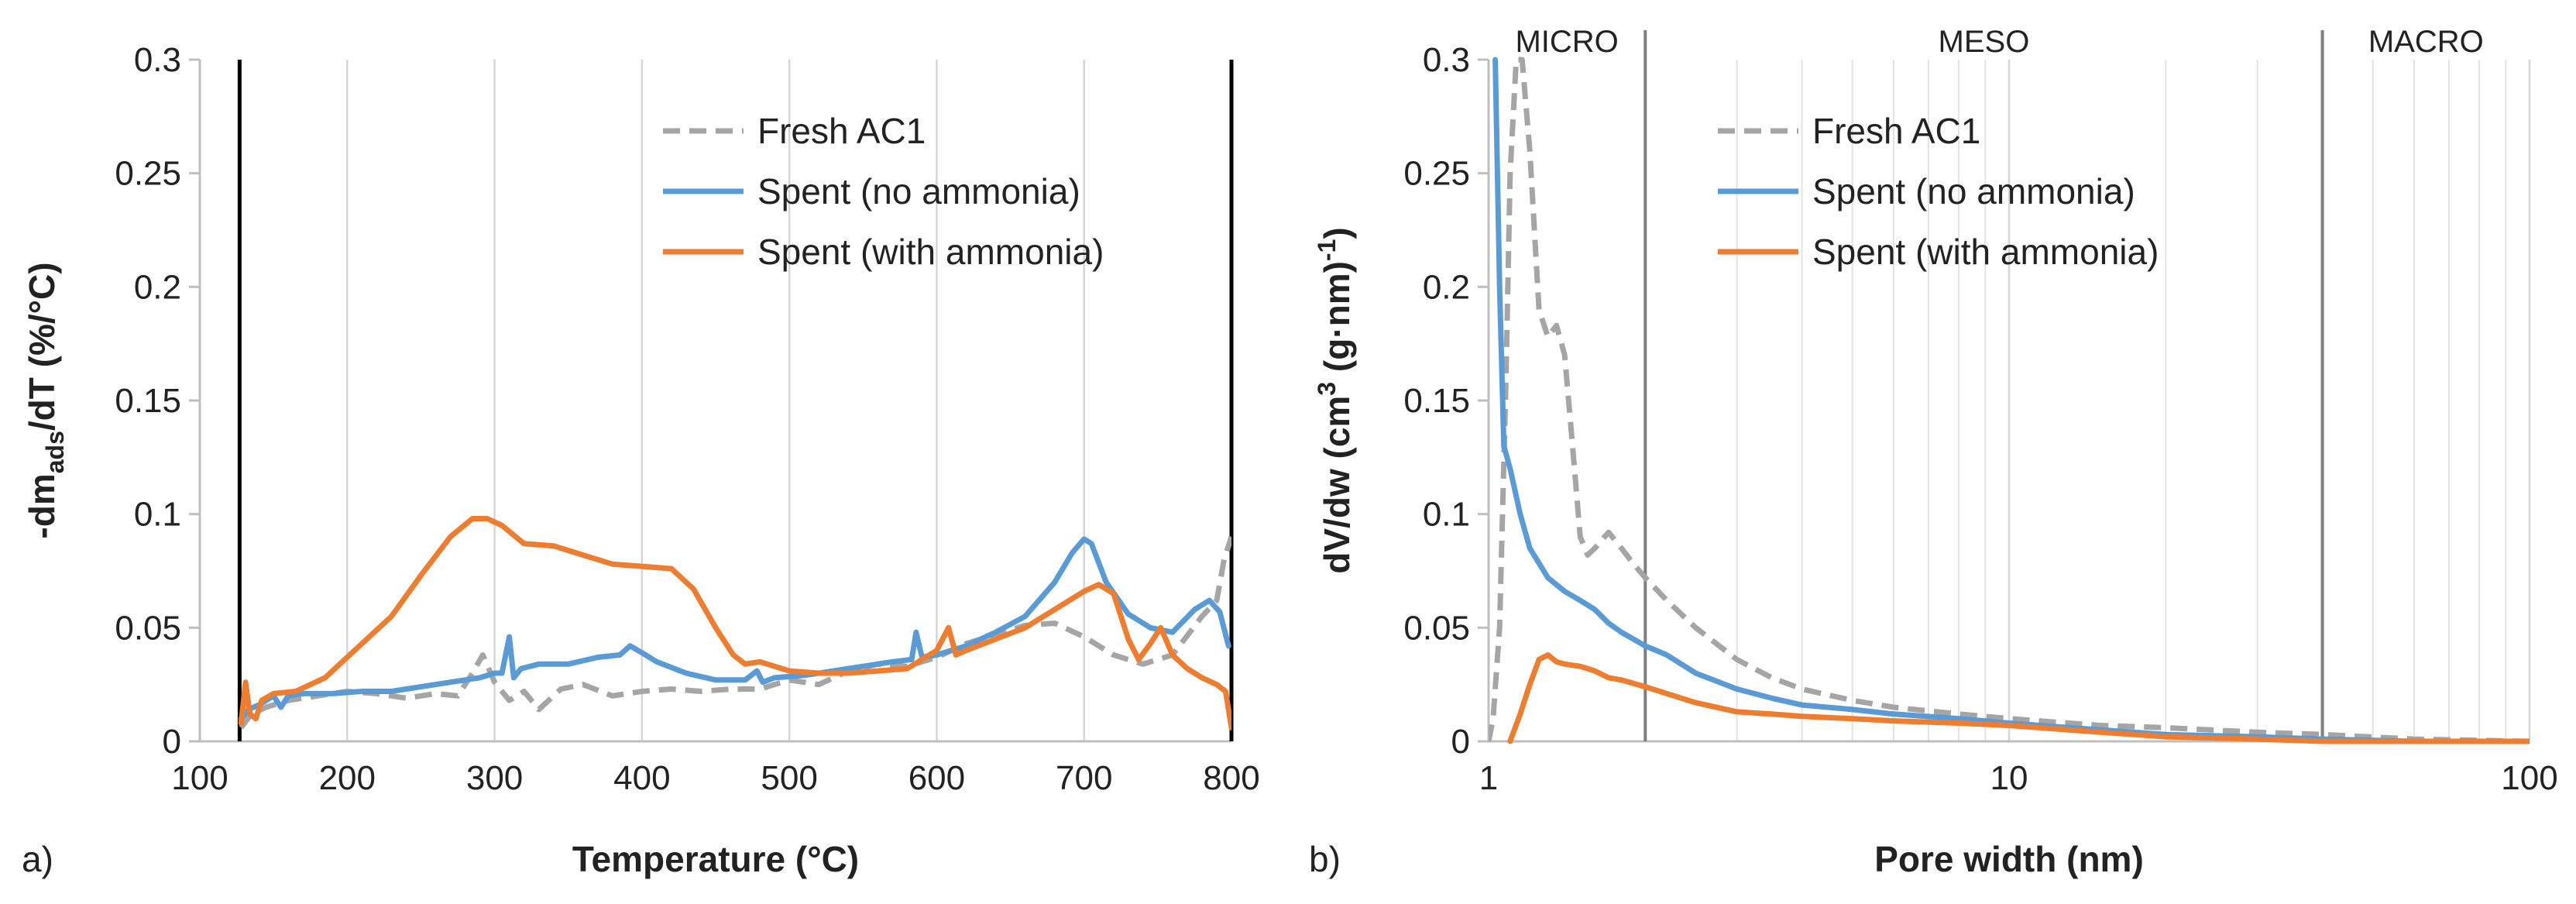 The image size is (2576, 904). I want to click on x-tick-label: 400, so click(641, 778).